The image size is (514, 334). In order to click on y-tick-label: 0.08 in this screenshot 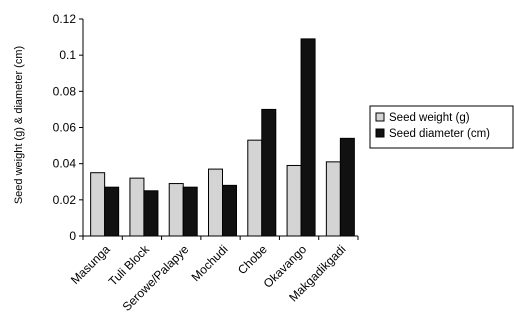, I will do `click(65, 91)`.